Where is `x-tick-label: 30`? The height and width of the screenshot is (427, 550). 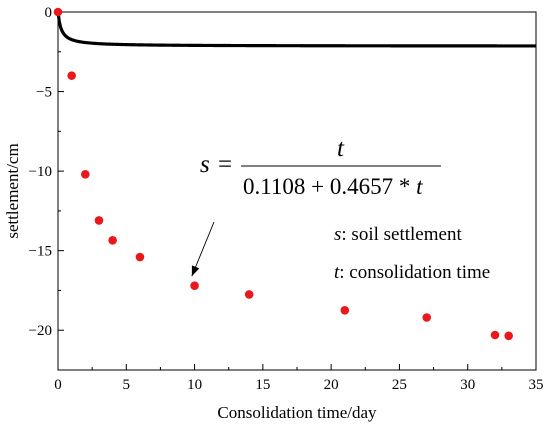
x-tick-label: 30 is located at coordinates (467, 385).